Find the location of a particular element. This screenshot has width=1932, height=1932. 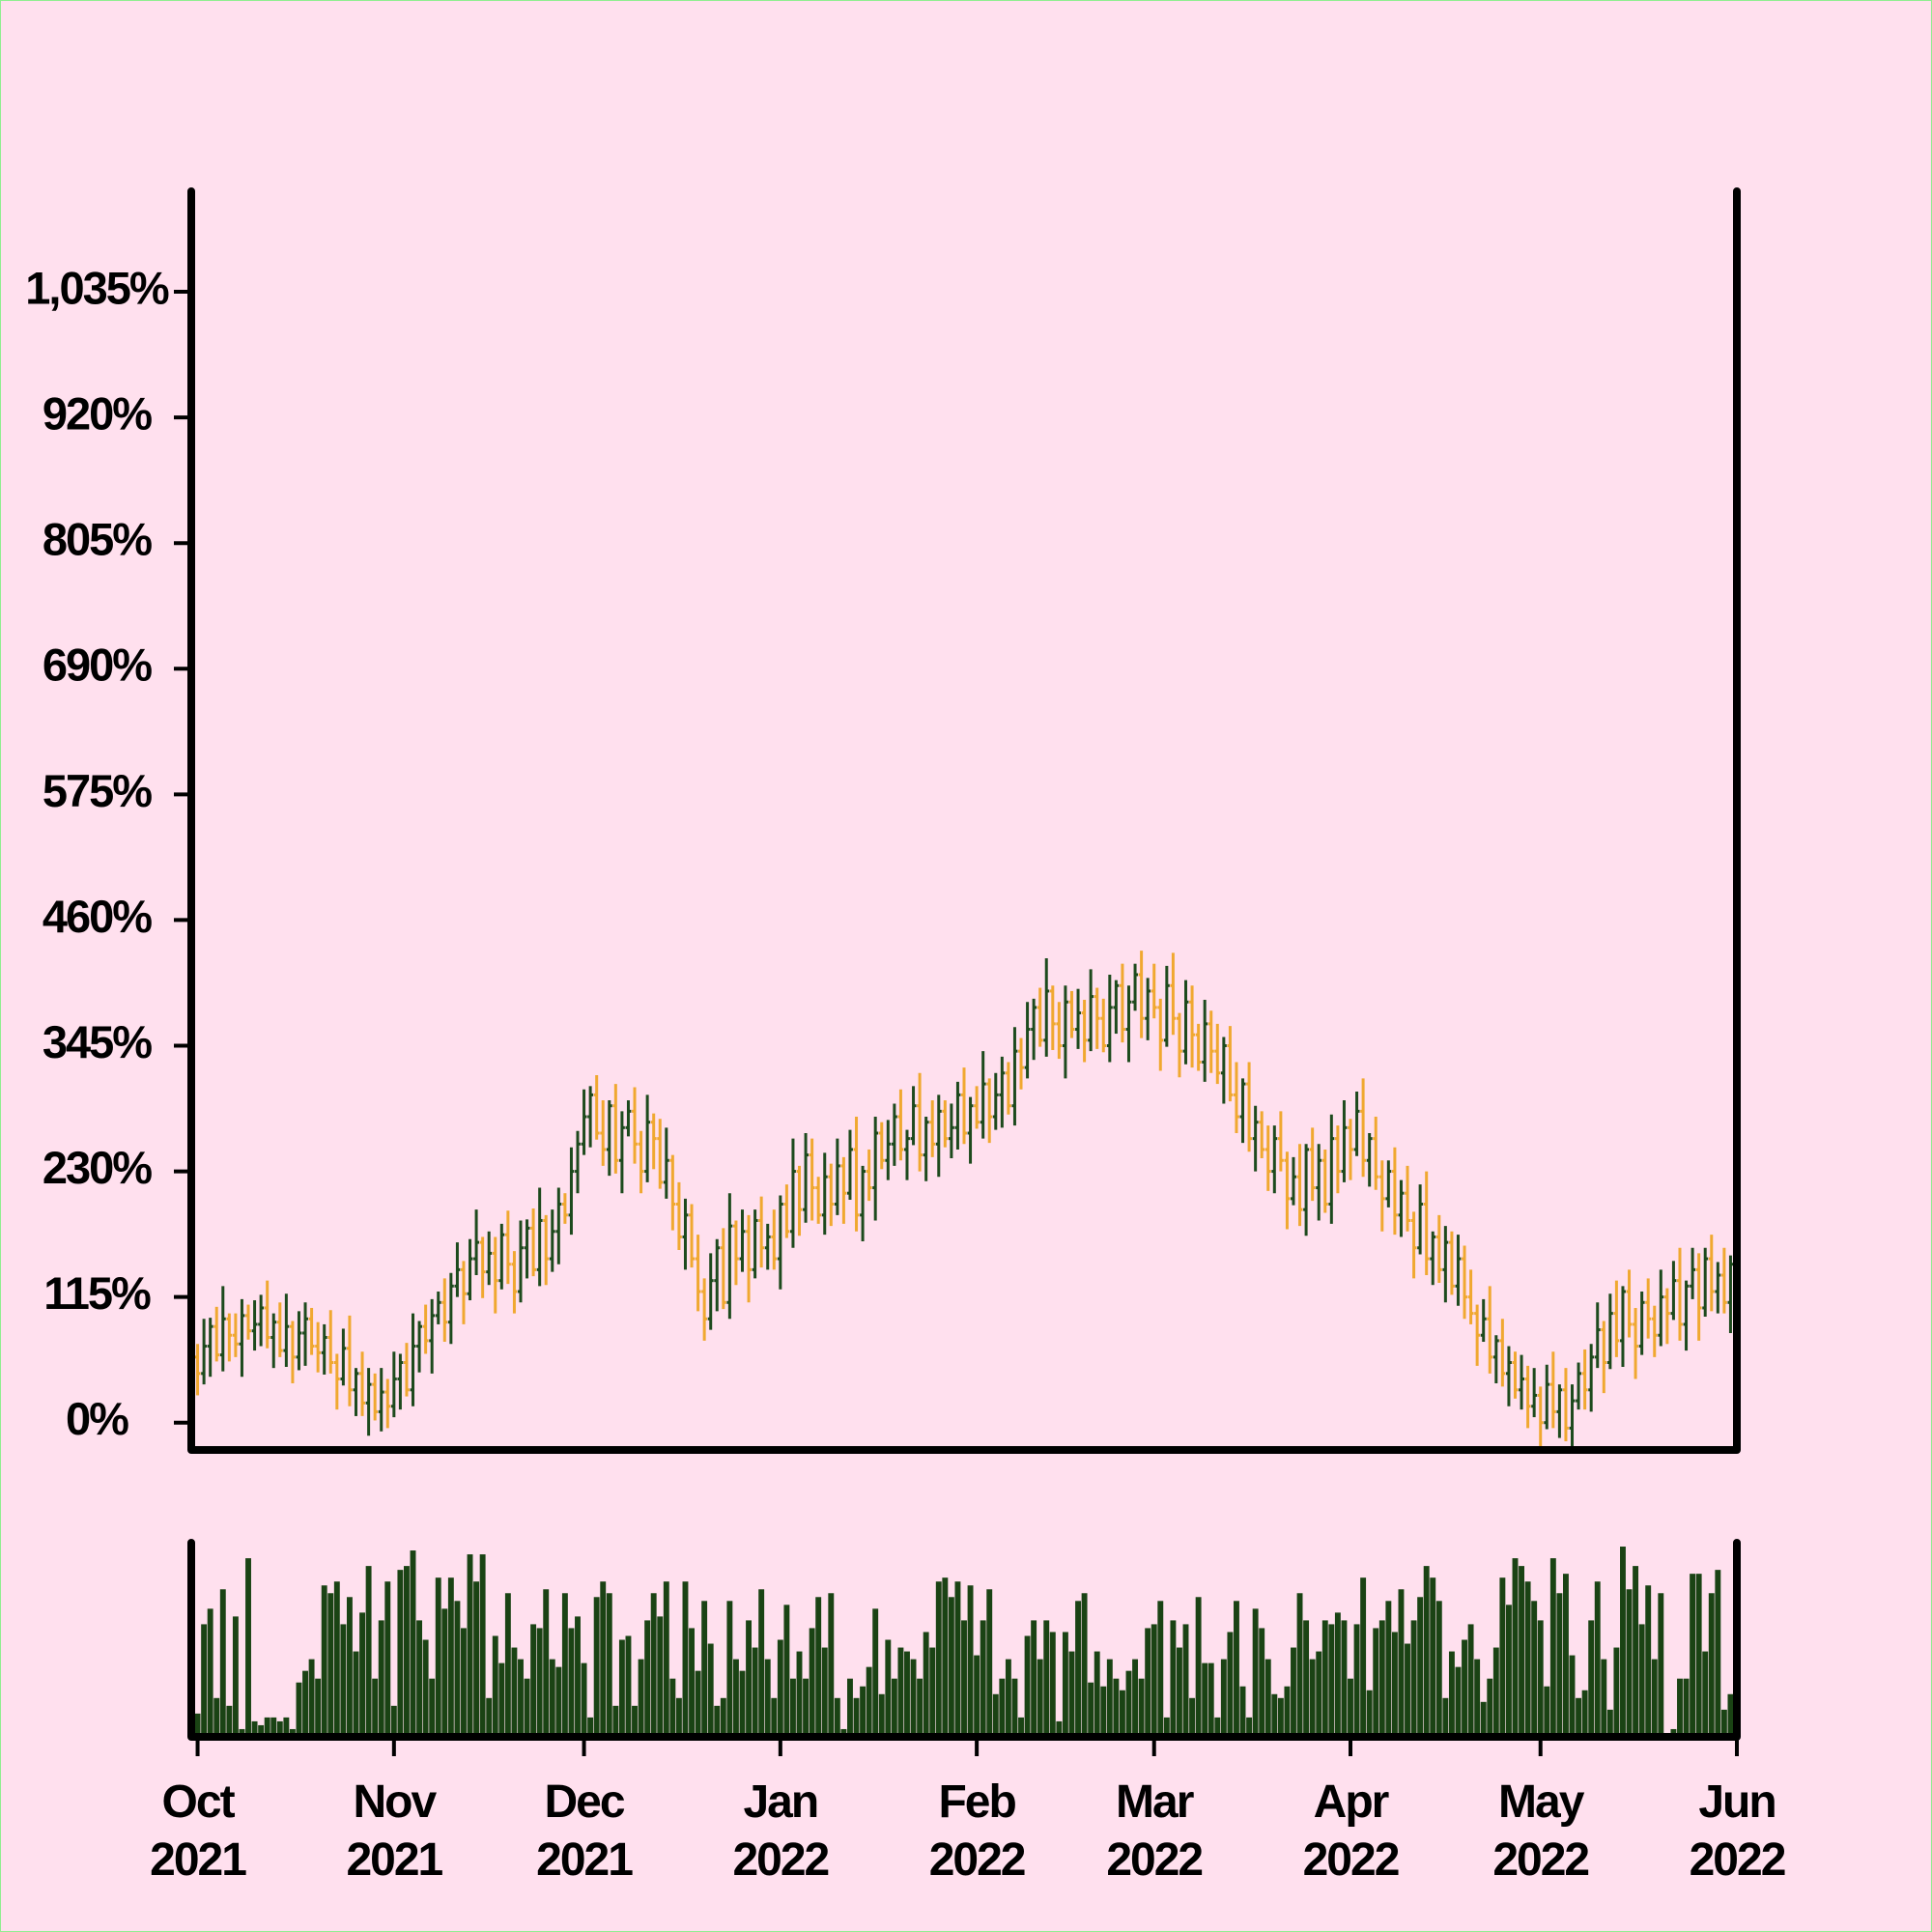

volume-axes-frame is located at coordinates (964, 1640).